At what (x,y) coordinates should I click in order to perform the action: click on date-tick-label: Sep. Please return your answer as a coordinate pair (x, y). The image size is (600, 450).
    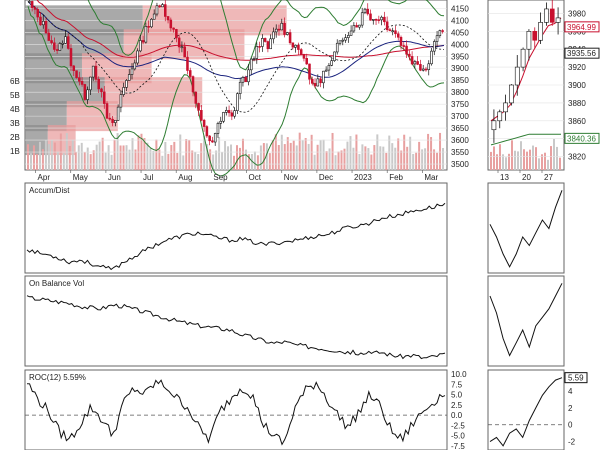
    Looking at the image, I should click on (220, 177).